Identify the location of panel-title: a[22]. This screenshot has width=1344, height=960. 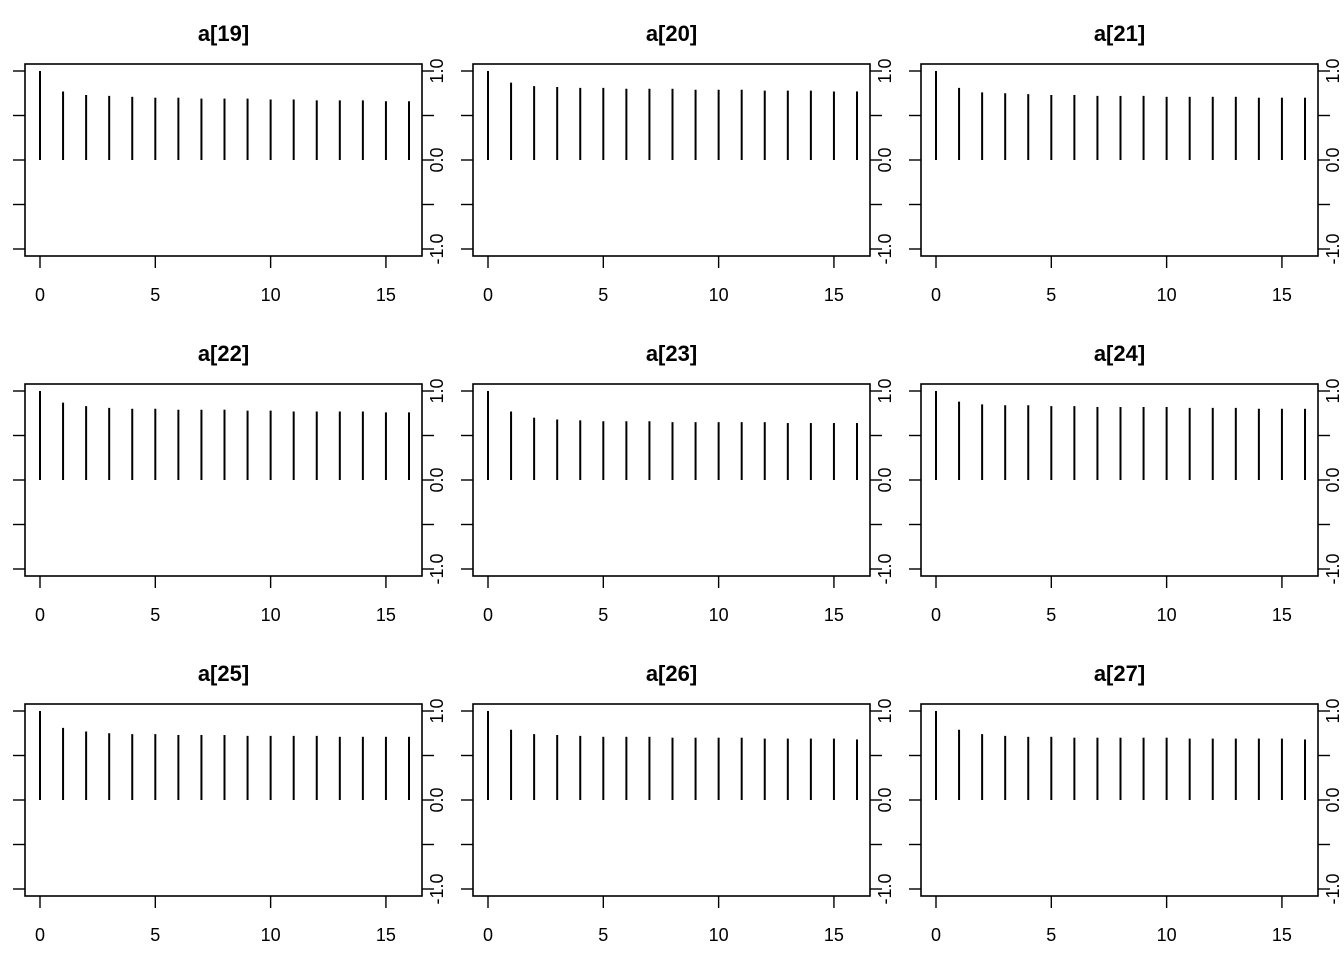
(223, 353).